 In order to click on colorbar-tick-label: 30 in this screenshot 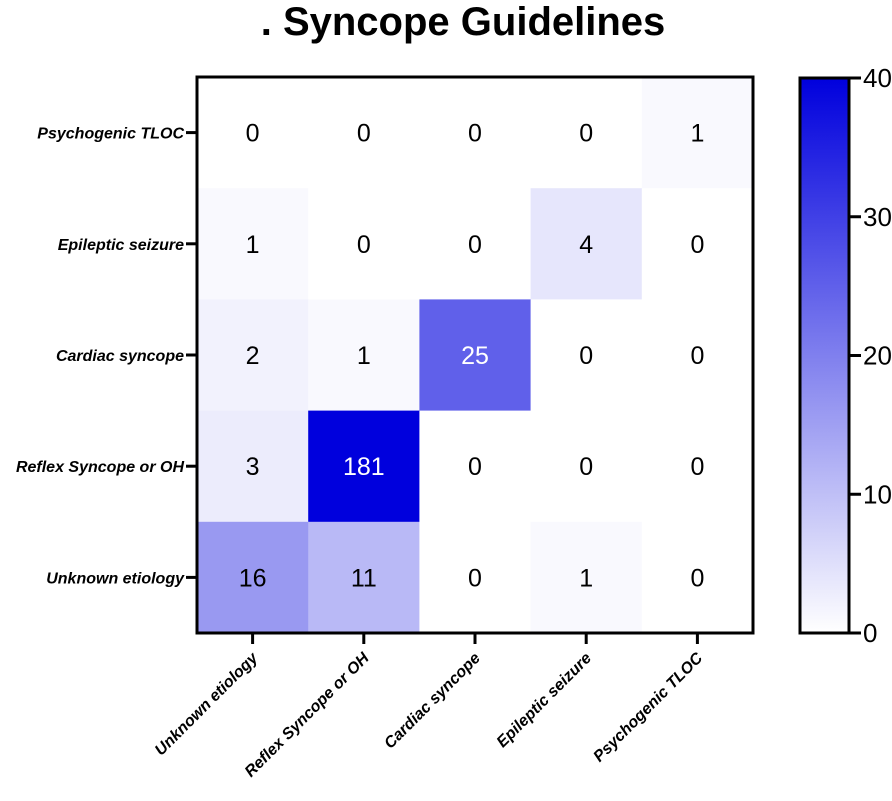, I will do `click(877, 217)`.